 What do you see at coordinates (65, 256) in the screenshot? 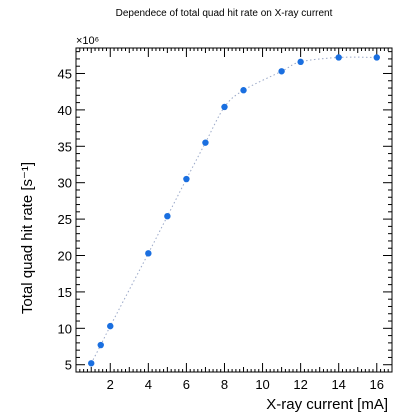
I see `y-tick-label: 20` at bounding box center [65, 256].